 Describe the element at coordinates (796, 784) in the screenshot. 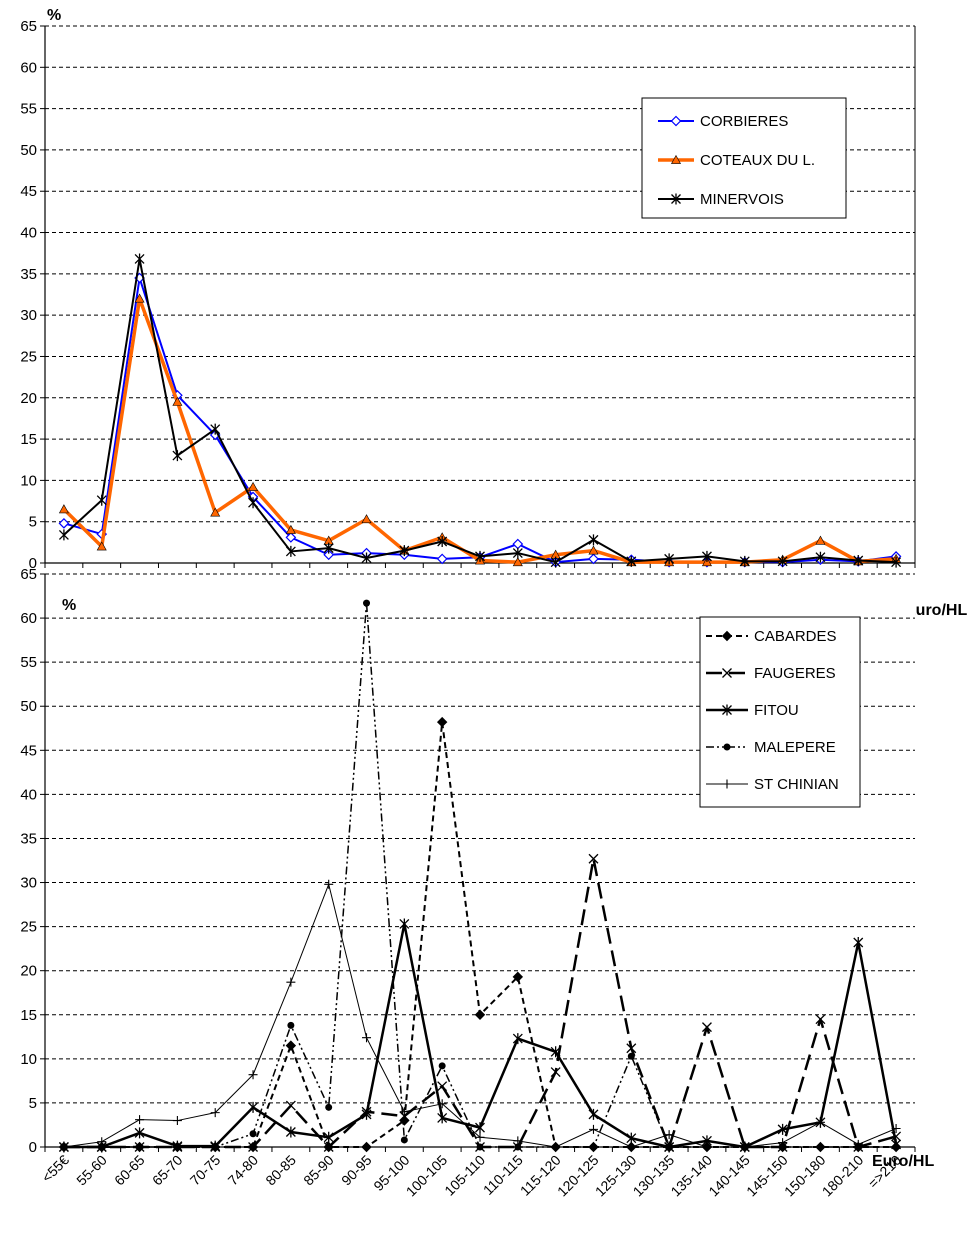

I see `legend-label-st-chinian: ST CHINIAN` at that location.